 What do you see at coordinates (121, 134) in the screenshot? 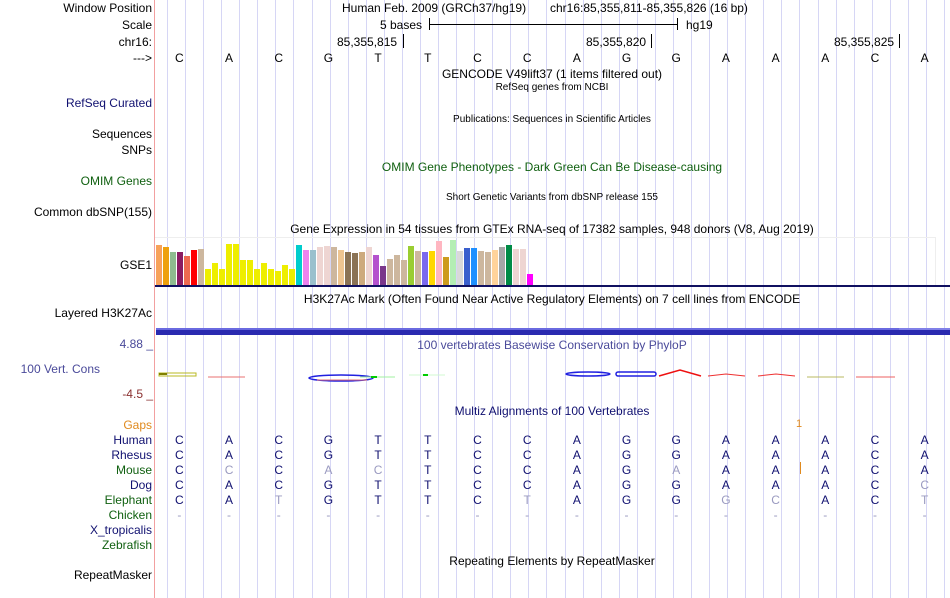
I see `publications-track-label-line1: Sequences` at bounding box center [121, 134].